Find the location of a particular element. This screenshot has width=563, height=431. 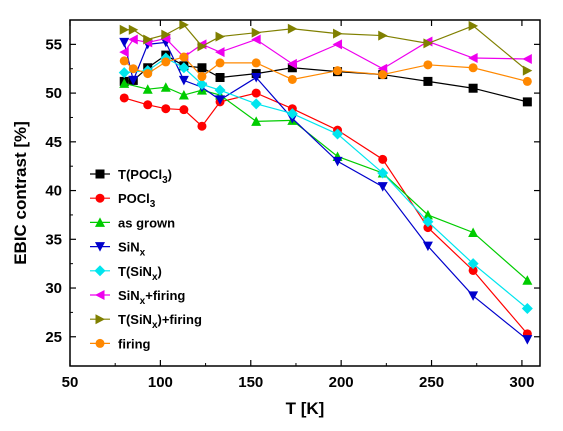

legend-item-2: as grown is located at coordinates (132, 222).